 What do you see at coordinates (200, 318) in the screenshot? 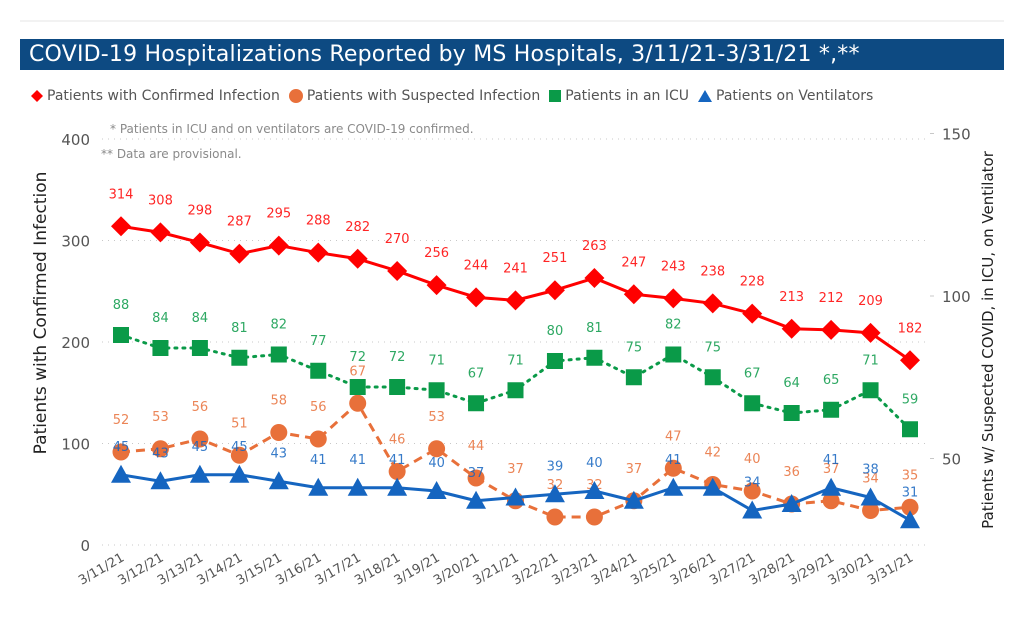
I see `data-label: 84` at bounding box center [200, 318].